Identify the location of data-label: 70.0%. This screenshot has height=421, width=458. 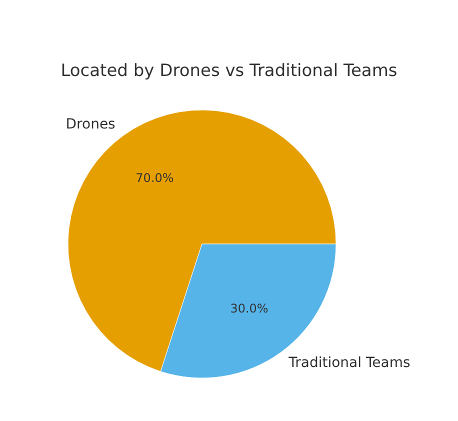
(155, 178).